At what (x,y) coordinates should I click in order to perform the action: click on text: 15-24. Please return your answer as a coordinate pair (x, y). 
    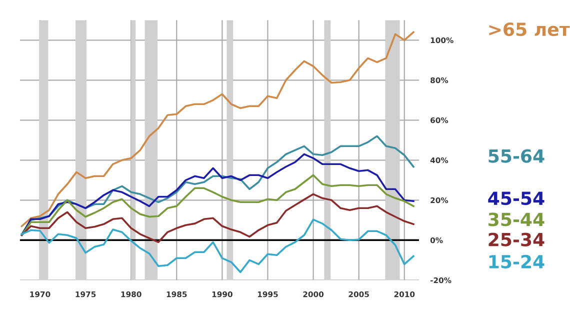
    Looking at the image, I should click on (516, 261).